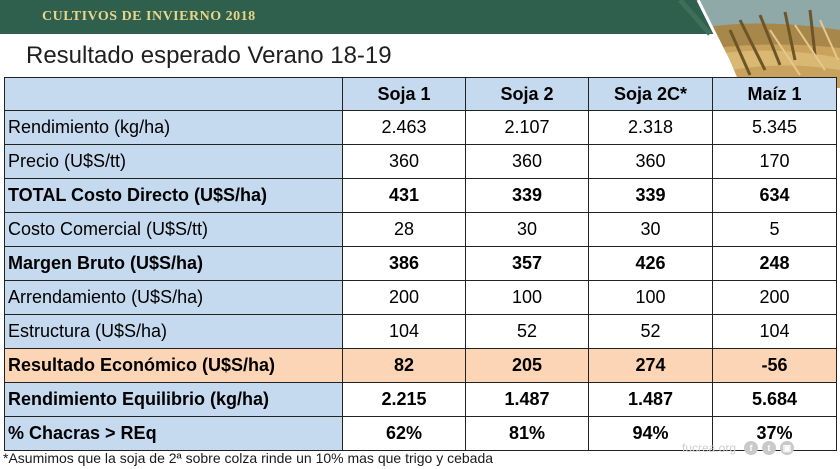 This screenshot has width=840, height=469. I want to click on table-cell: 426, so click(650, 263).